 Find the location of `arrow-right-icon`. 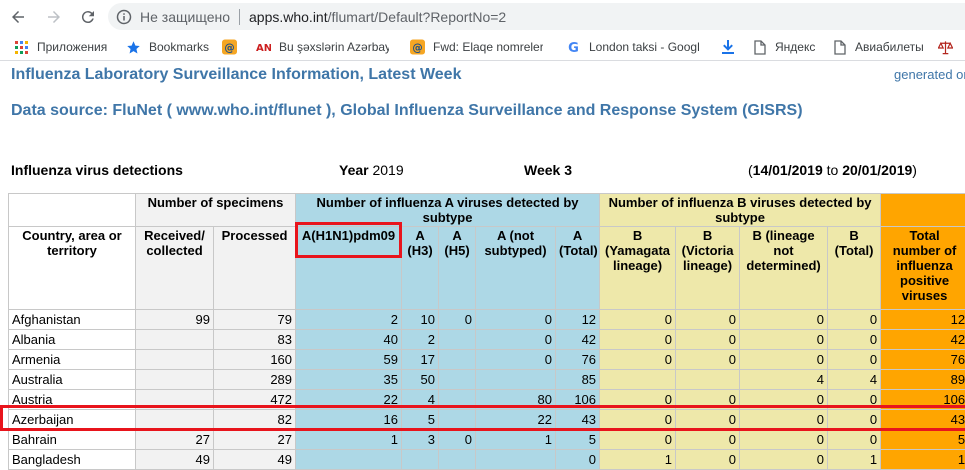

arrow-right-icon is located at coordinates (54, 17).